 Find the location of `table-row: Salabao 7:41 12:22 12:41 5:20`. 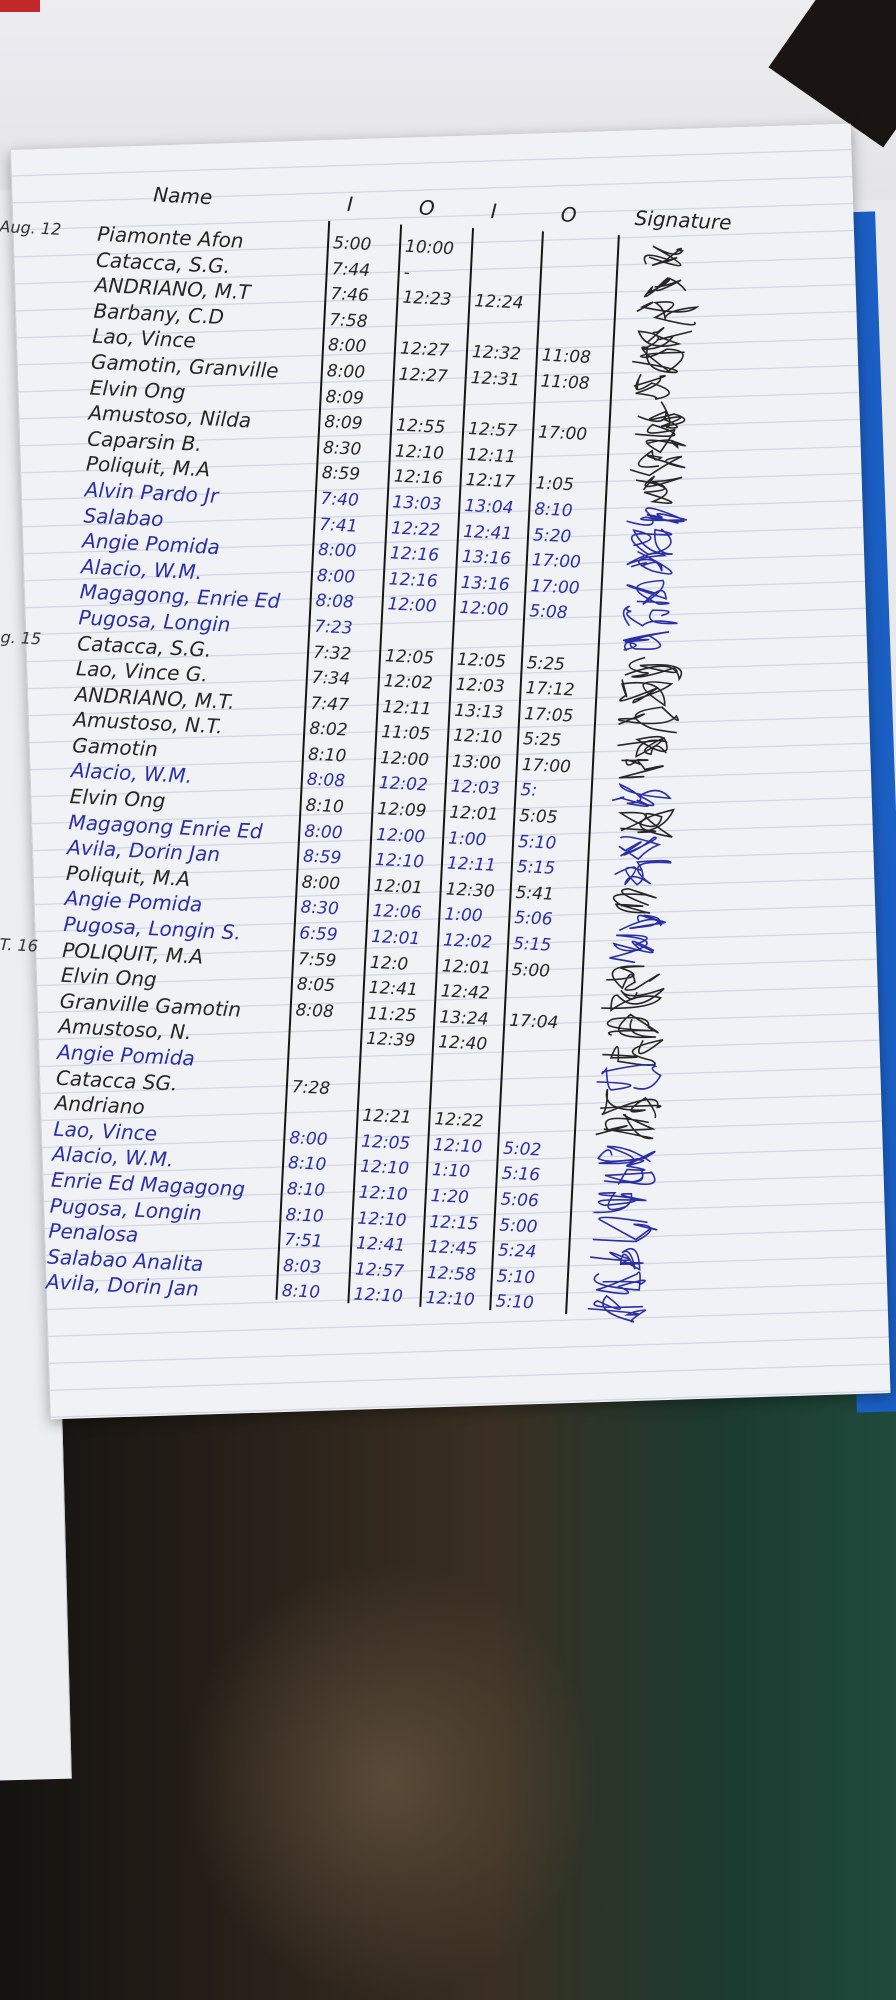

table-row: Salabao 7:41 12:22 12:41 5:20 is located at coordinates (437, 531).